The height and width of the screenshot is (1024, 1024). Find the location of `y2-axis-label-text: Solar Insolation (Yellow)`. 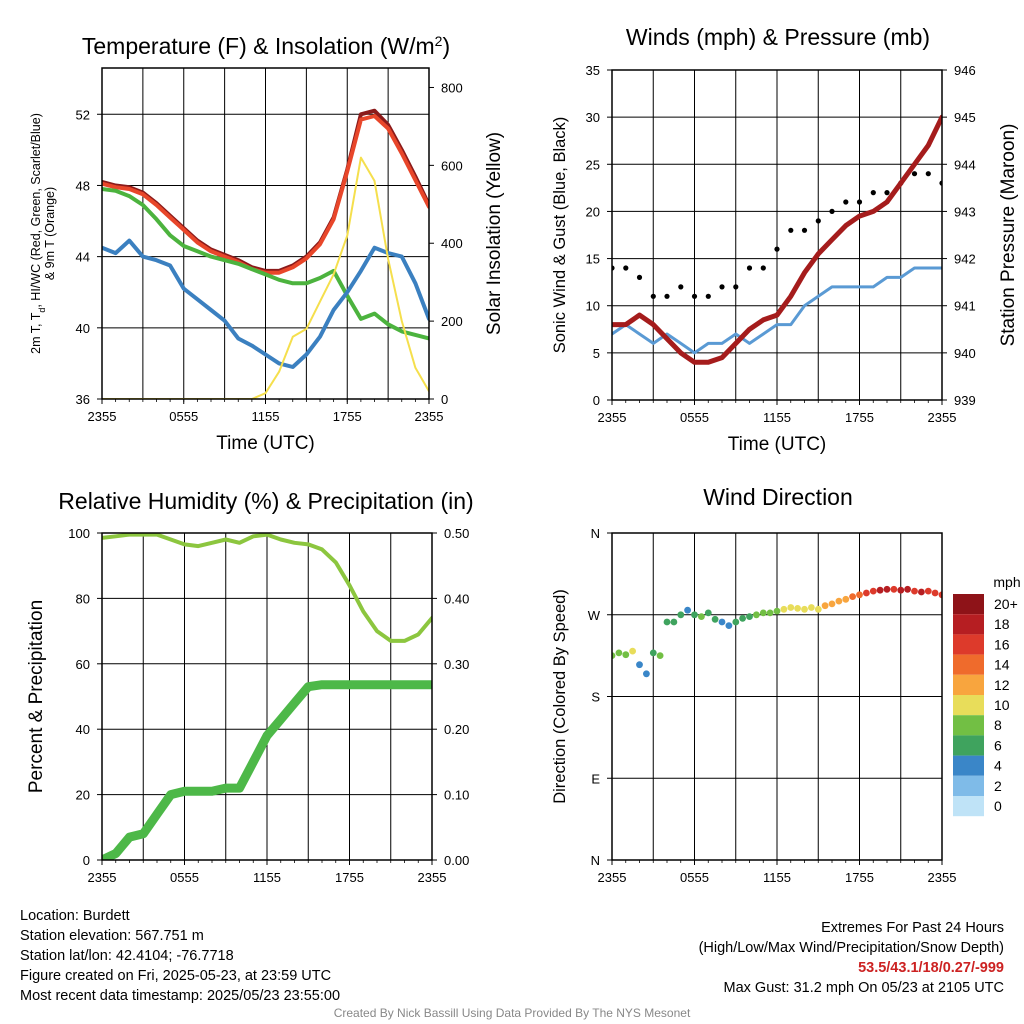

y2-axis-label-text: Solar Insolation (Yellow) is located at coordinates (494, 233).